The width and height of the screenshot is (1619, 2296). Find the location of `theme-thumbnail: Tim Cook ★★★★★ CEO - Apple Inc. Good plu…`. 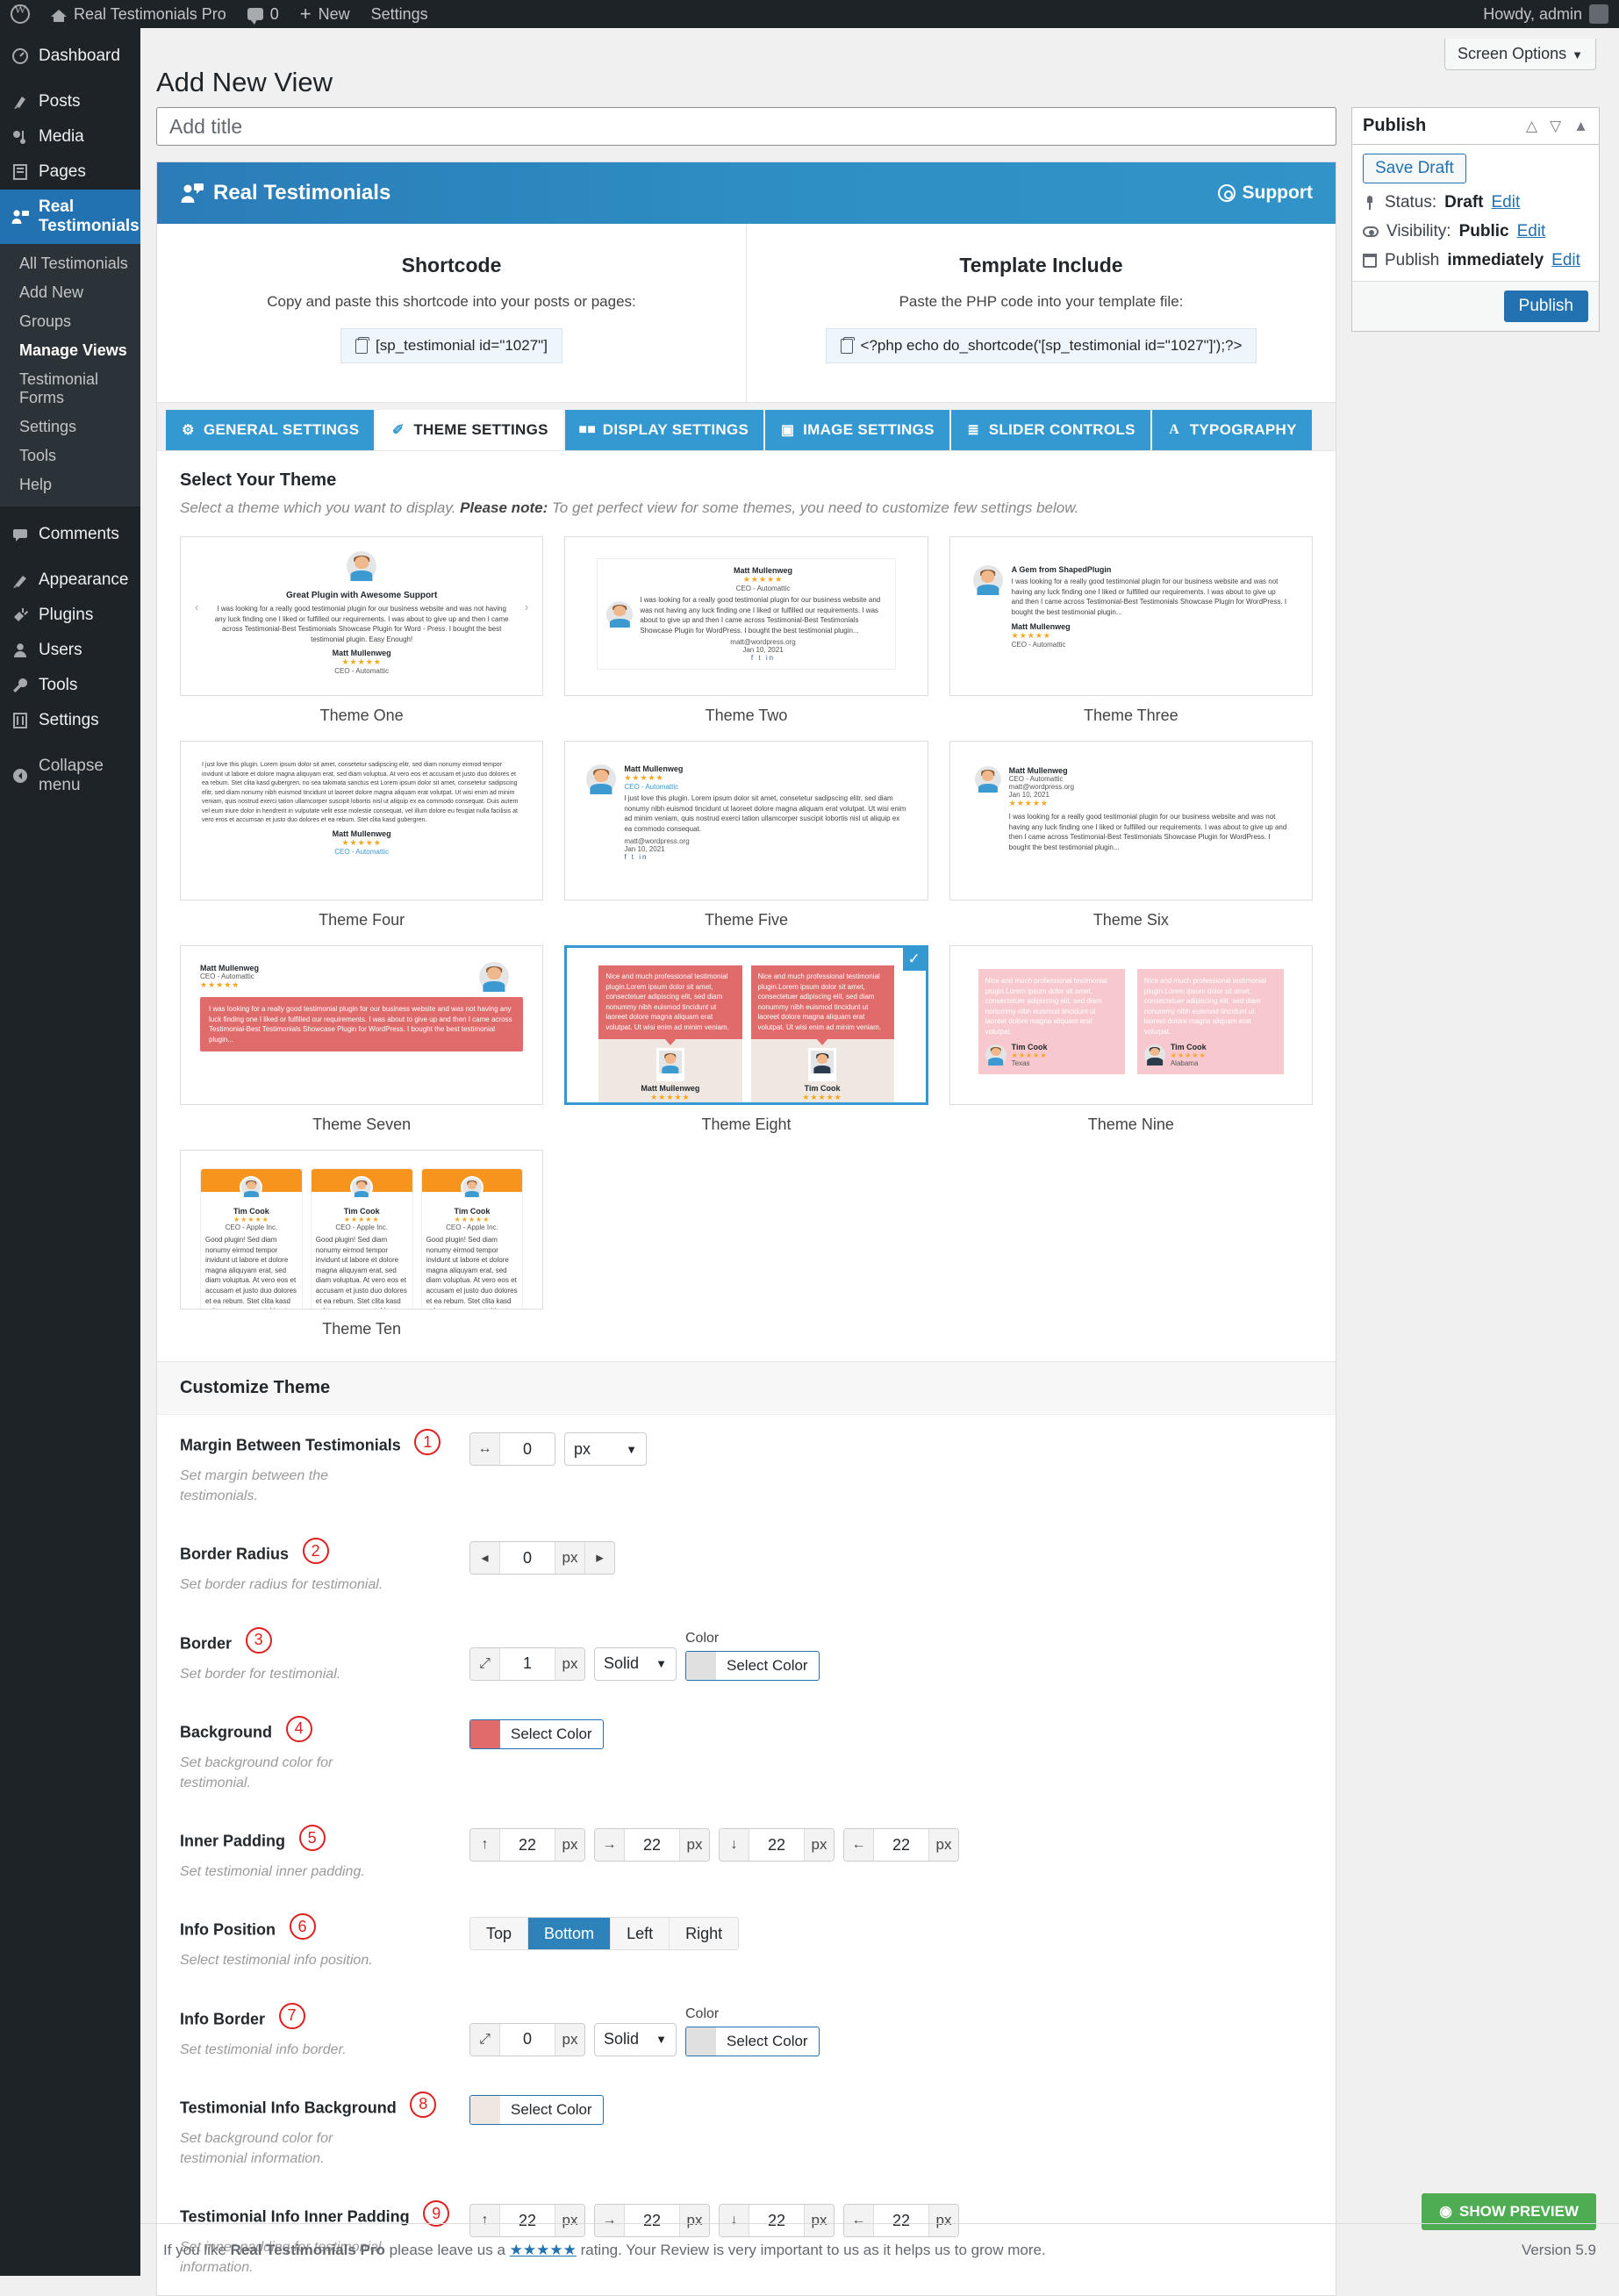

theme-thumbnail: Tim Cook ★★★★★ CEO - Apple Inc. Good plu… is located at coordinates (362, 1229).